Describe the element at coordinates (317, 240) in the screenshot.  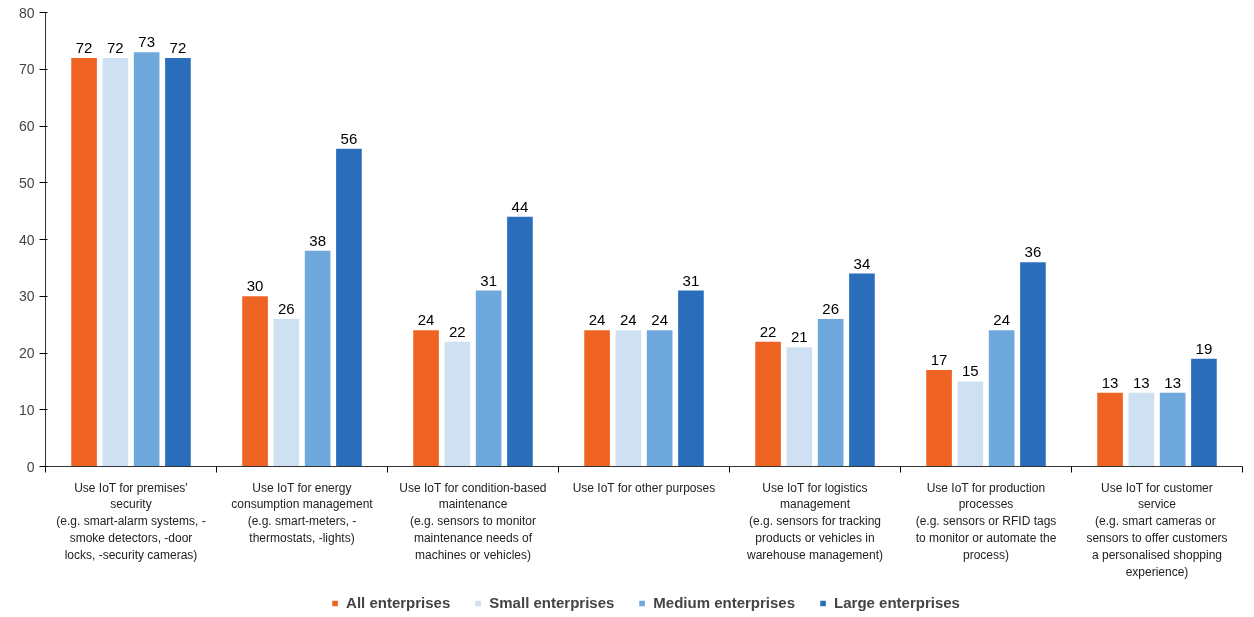
I see `data-label: 38` at that location.